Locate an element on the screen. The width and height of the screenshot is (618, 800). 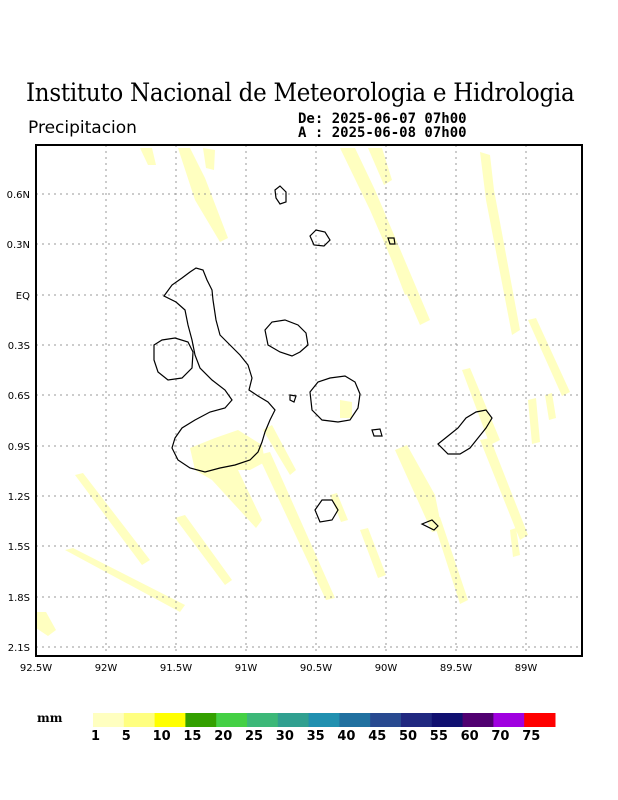
y-tick: 1.5S is located at coordinates (19, 547).